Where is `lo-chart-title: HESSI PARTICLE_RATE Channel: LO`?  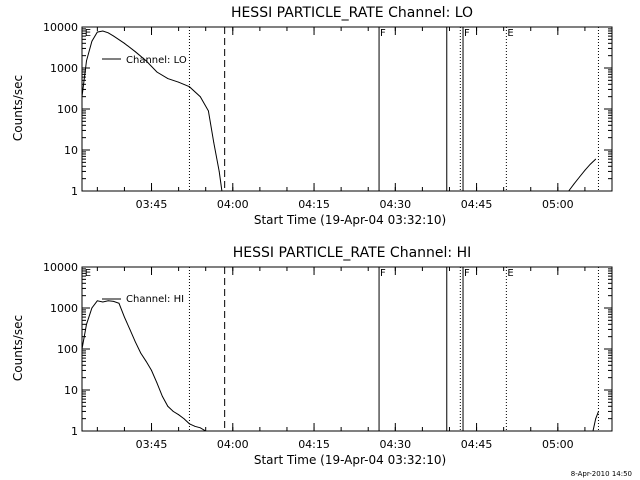
lo-chart-title: HESSI PARTICLE_RATE Channel: LO is located at coordinates (352, 13).